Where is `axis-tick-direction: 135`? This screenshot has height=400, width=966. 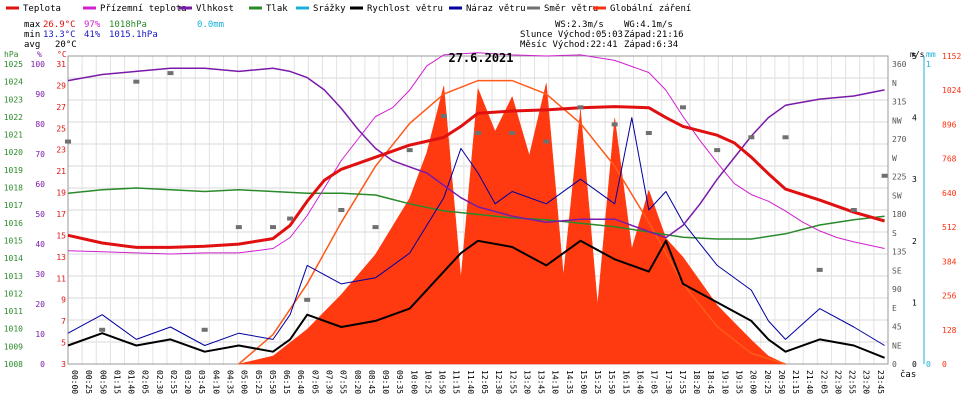
axis-tick-direction: 135 is located at coordinates (899, 252).